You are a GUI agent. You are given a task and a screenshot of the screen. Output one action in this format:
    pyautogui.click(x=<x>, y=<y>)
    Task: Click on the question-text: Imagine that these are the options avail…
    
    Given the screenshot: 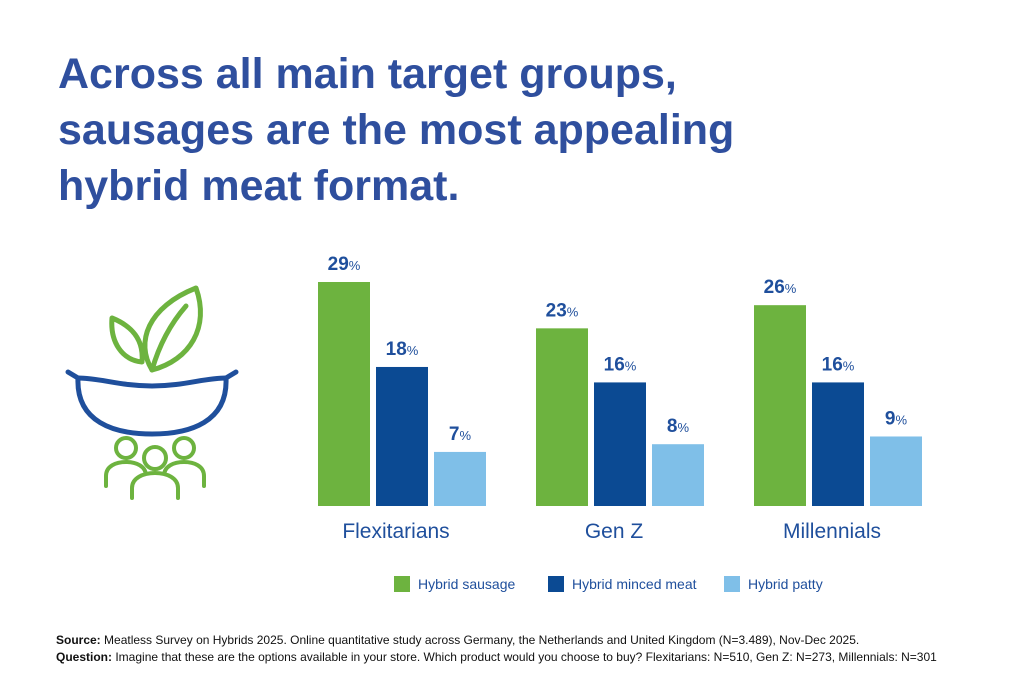 What is the action you would take?
    pyautogui.click(x=526, y=657)
    